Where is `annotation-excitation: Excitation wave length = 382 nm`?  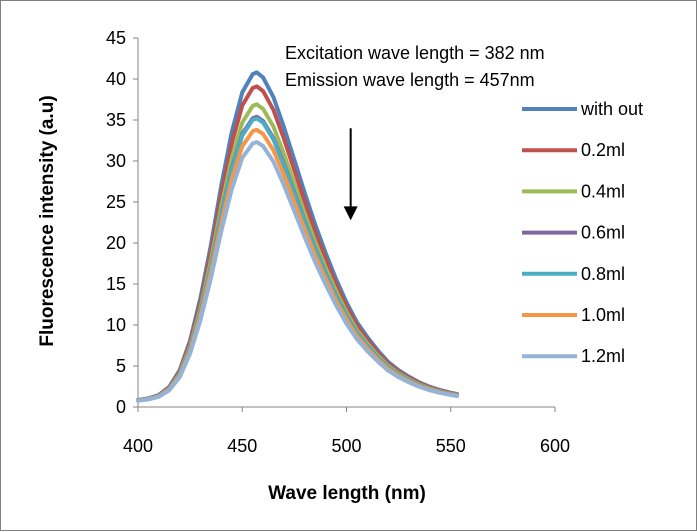 annotation-excitation: Excitation wave length = 382 nm is located at coordinates (415, 53).